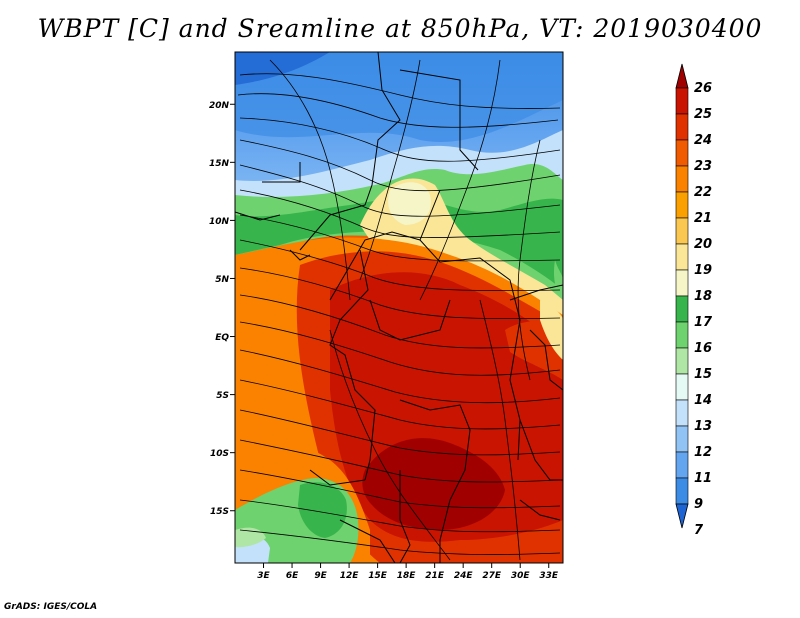 The height and width of the screenshot is (618, 800). What do you see at coordinates (703, 114) in the screenshot?
I see `colorbar-label: 25` at bounding box center [703, 114].